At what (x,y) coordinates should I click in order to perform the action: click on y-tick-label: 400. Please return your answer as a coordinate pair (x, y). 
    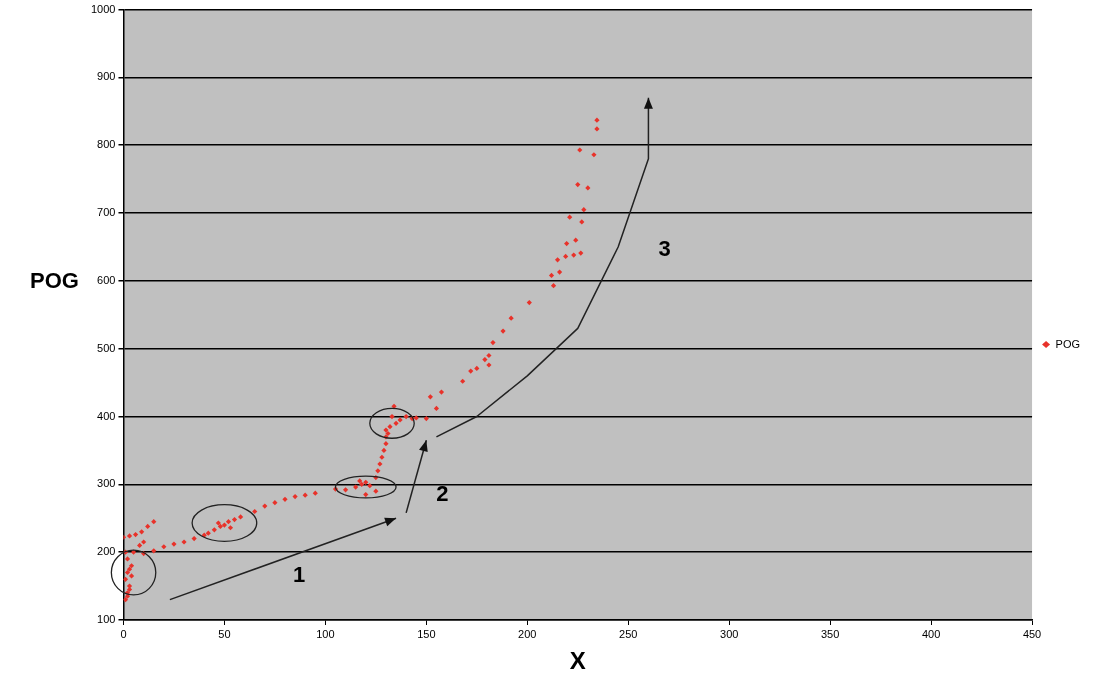
    Looking at the image, I should click on (106, 415).